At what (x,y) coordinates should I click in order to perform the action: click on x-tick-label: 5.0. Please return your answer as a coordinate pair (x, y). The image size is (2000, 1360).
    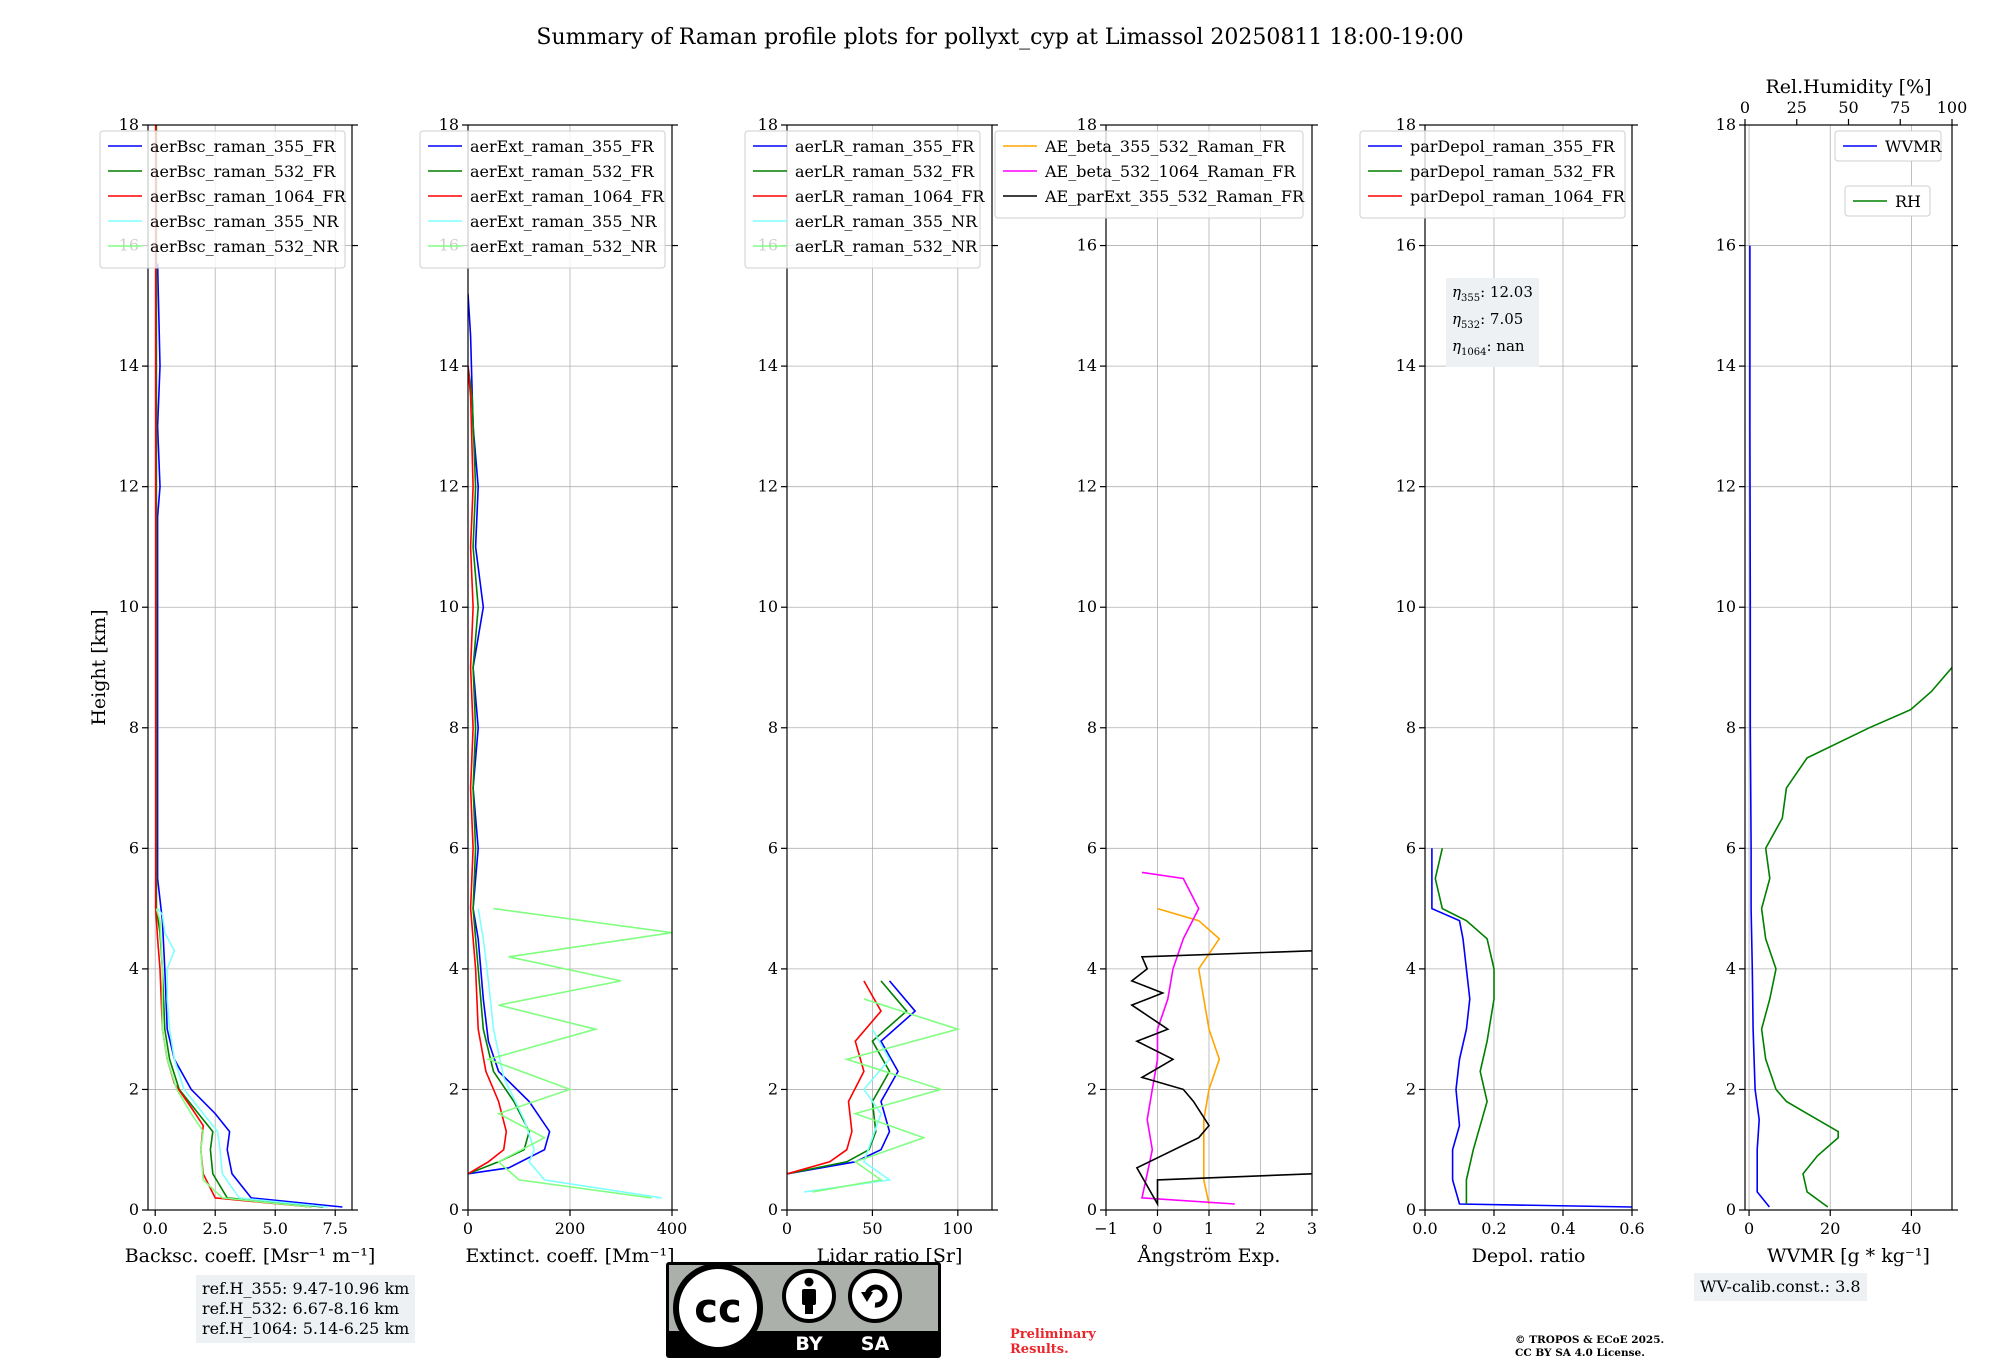
    Looking at the image, I should click on (274, 1228).